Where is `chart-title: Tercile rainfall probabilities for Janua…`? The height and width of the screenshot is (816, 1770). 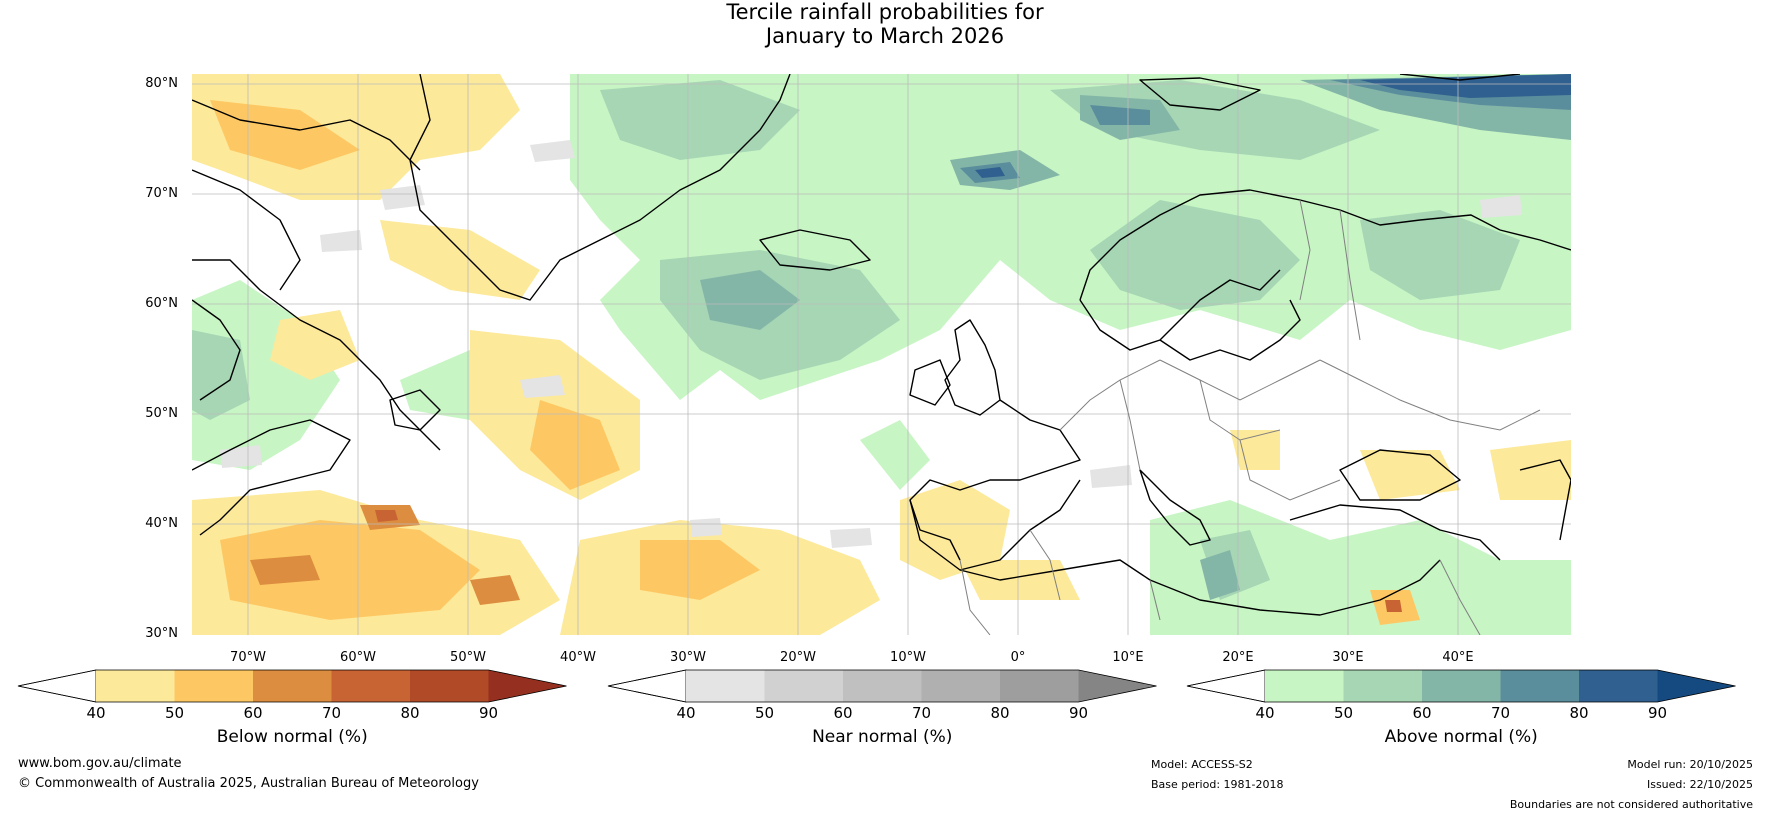
chart-title: Tercile rainfall probabilities for Janua… is located at coordinates (885, 24).